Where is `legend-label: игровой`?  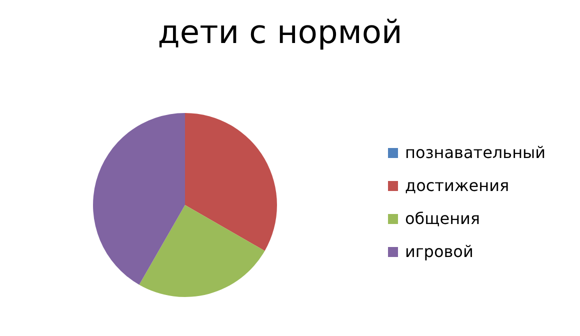 legend-label: игровой is located at coordinates (439, 251).